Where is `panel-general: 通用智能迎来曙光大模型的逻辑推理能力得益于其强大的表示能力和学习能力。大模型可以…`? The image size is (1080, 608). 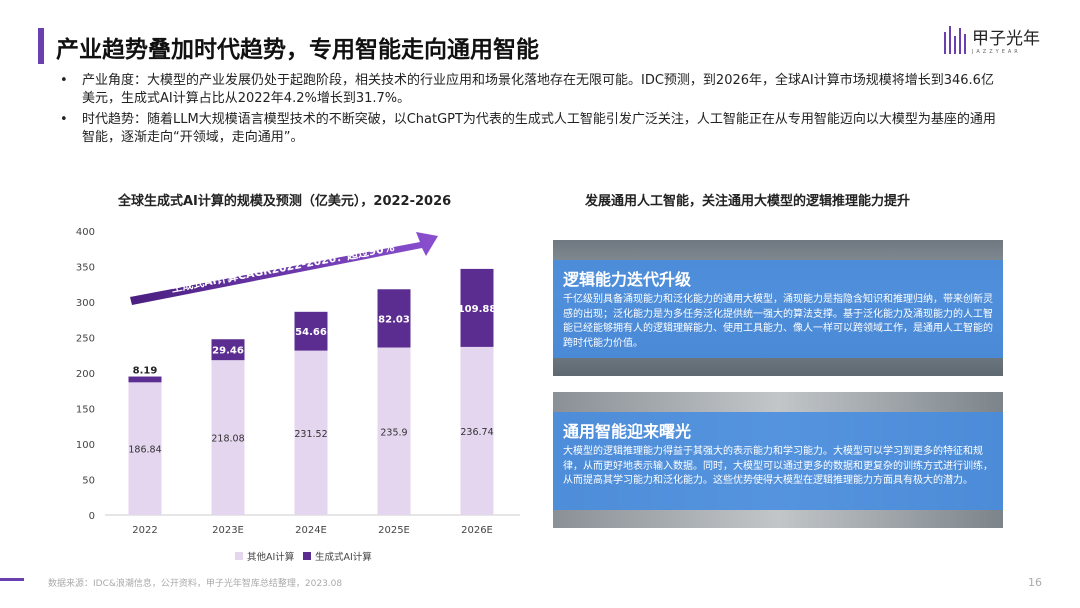
panel-general: 通用智能迎来曙光大模型的逻辑推理能力得益于其强大的表示能力和学习能力。大模型可以… is located at coordinates (778, 460).